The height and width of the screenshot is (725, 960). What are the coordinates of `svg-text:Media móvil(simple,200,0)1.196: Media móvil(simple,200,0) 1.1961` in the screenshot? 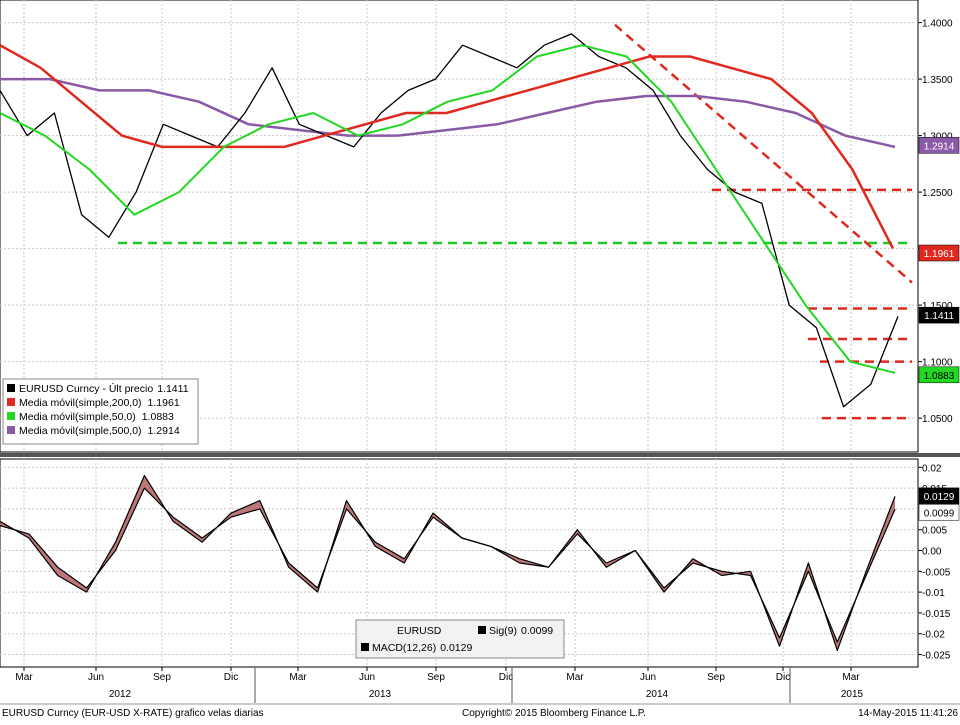 It's located at (99, 403).